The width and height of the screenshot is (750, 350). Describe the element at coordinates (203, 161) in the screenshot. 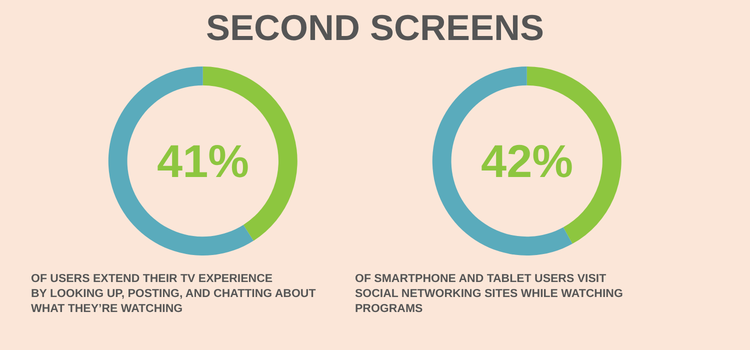

I see `data-label: 41%` at that location.